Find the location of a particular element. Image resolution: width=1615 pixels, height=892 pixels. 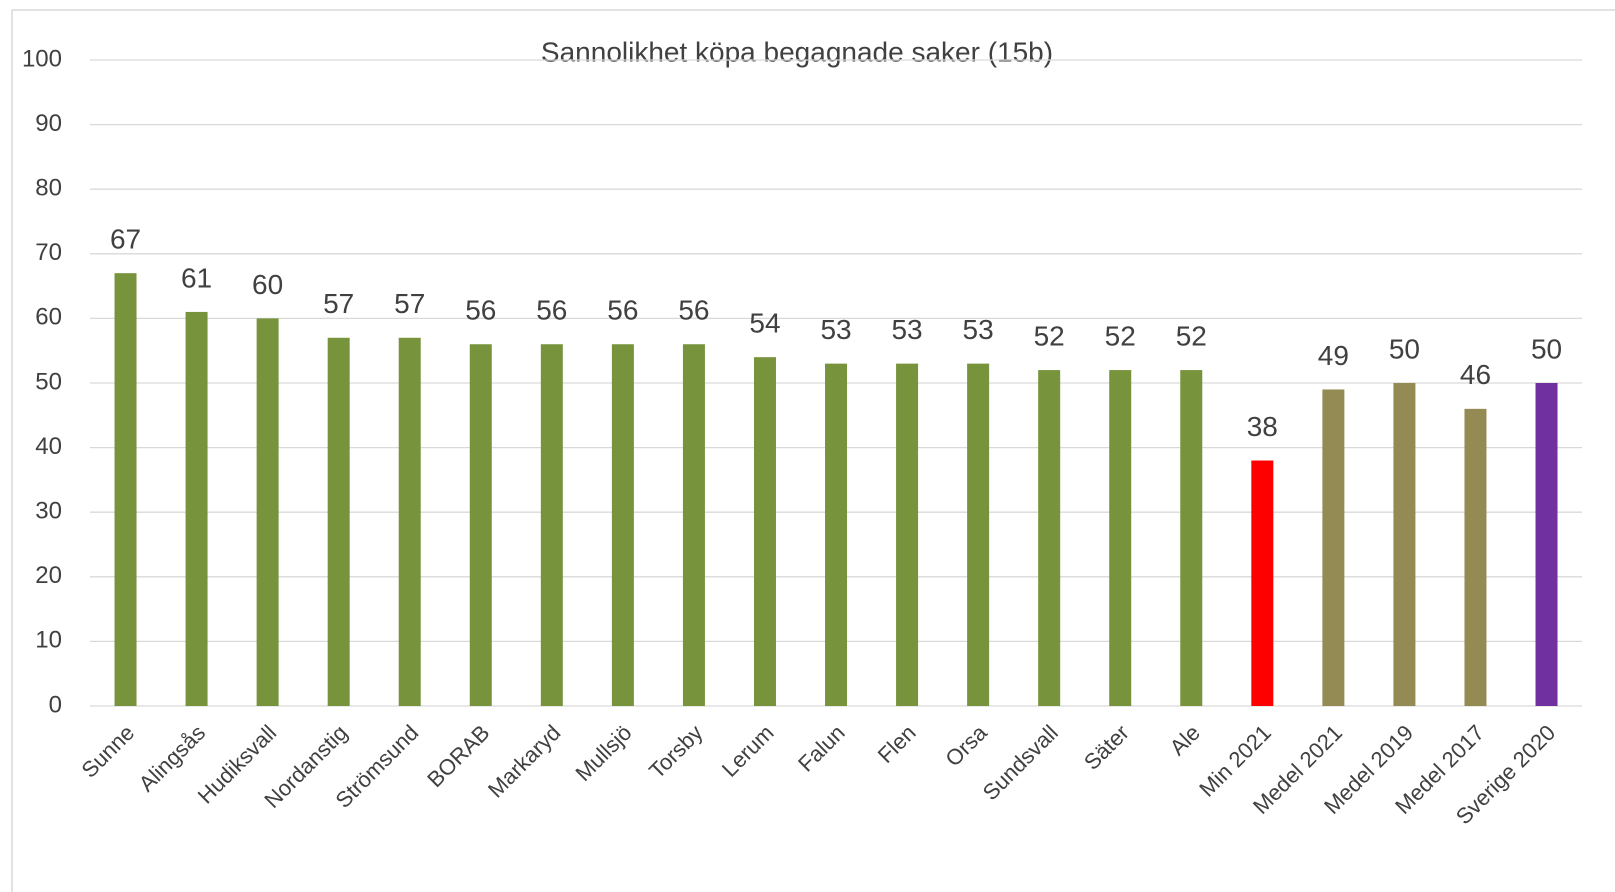

data-label: 46 is located at coordinates (1475, 374).